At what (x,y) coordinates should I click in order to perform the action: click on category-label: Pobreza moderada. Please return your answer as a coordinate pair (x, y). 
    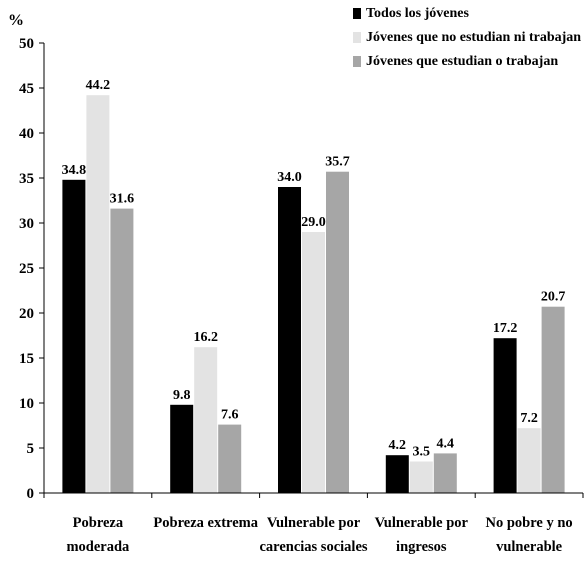
    Looking at the image, I should click on (98, 535).